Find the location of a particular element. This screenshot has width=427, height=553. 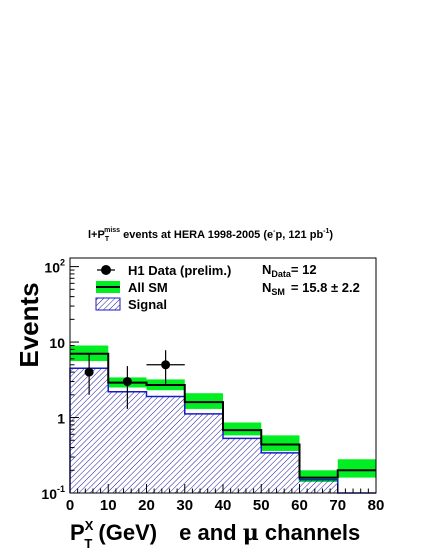

legend: H1 Data (prelim.) All SM Signal is located at coordinates (163, 287).